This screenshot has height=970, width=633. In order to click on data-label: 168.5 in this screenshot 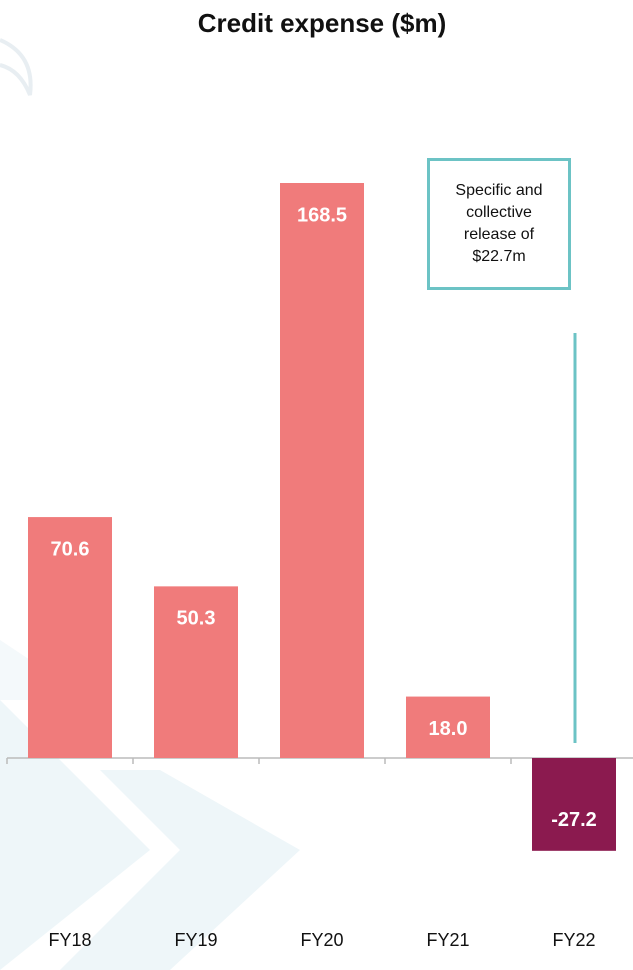, I will do `click(322, 215)`.